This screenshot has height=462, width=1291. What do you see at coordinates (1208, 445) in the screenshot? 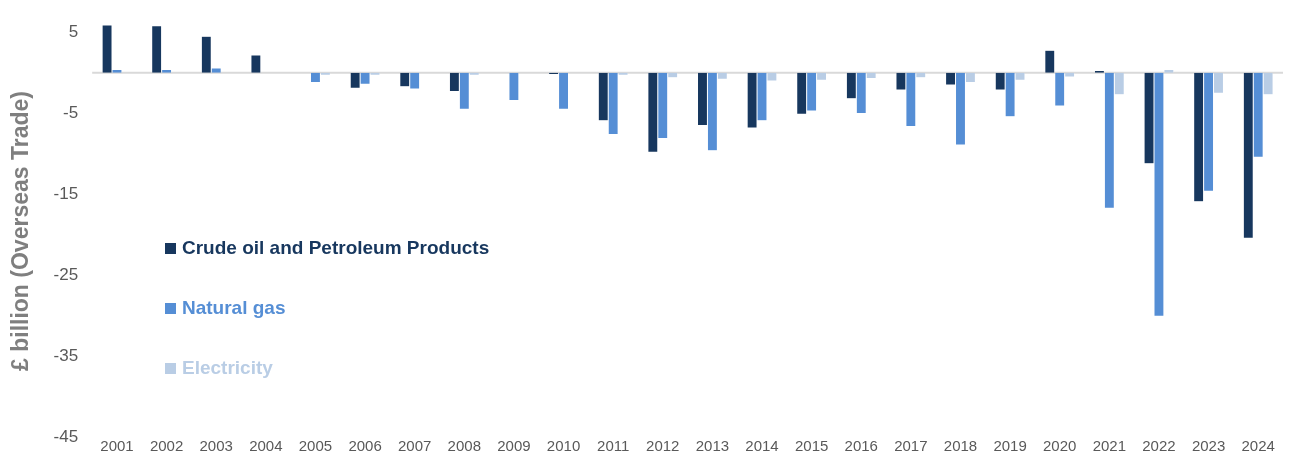
I see `x-tick-label: 2023` at bounding box center [1208, 445].